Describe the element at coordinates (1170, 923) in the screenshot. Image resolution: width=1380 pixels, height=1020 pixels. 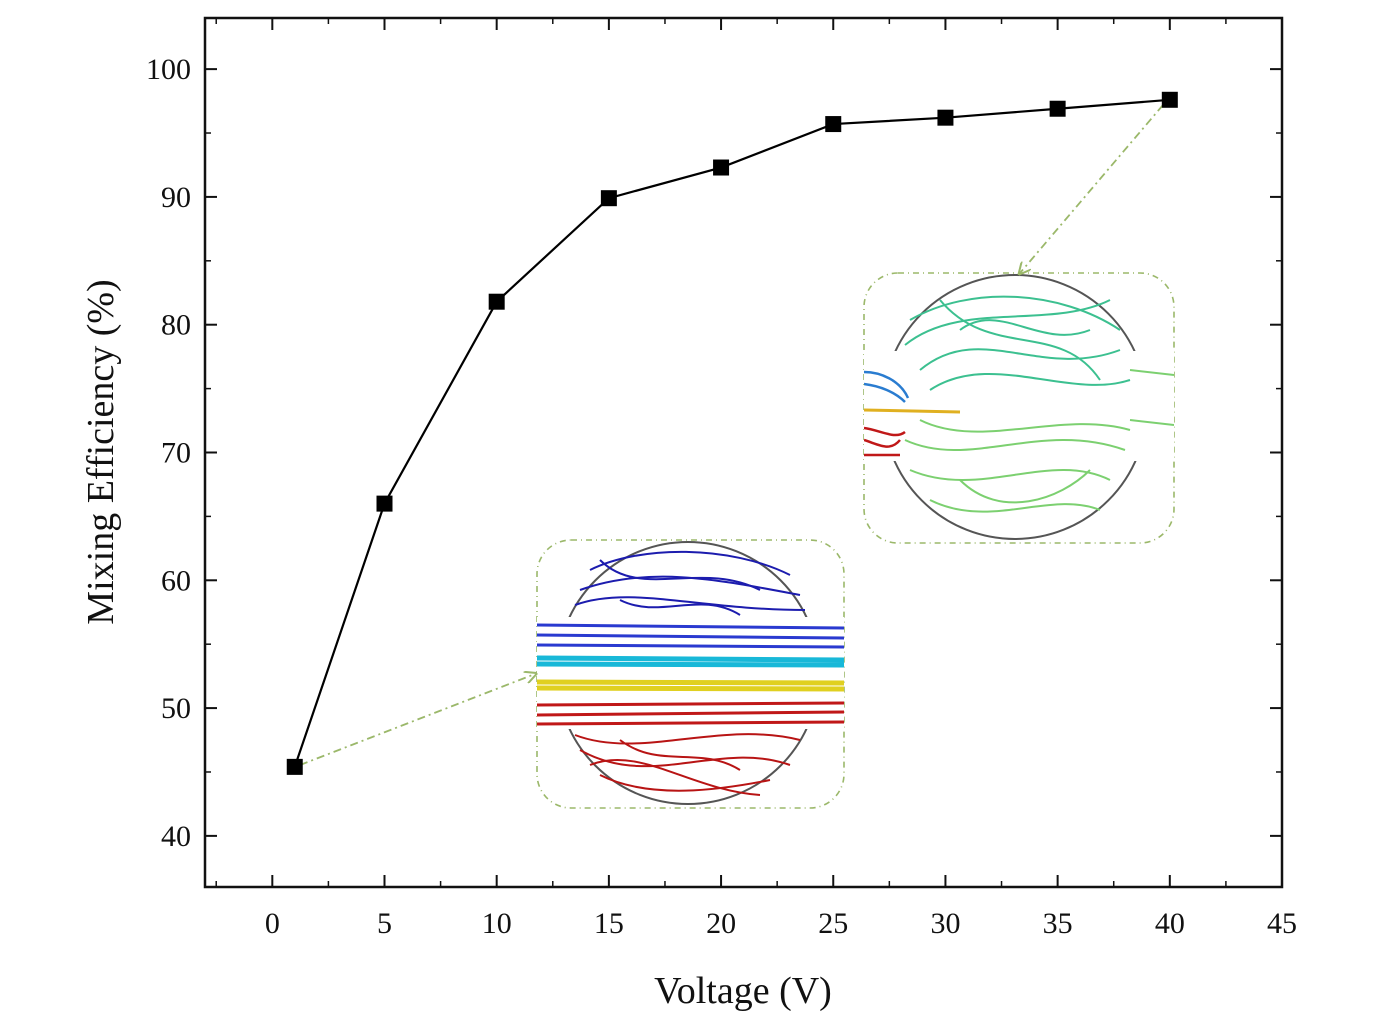
I see `x-tick-label: 40` at that location.